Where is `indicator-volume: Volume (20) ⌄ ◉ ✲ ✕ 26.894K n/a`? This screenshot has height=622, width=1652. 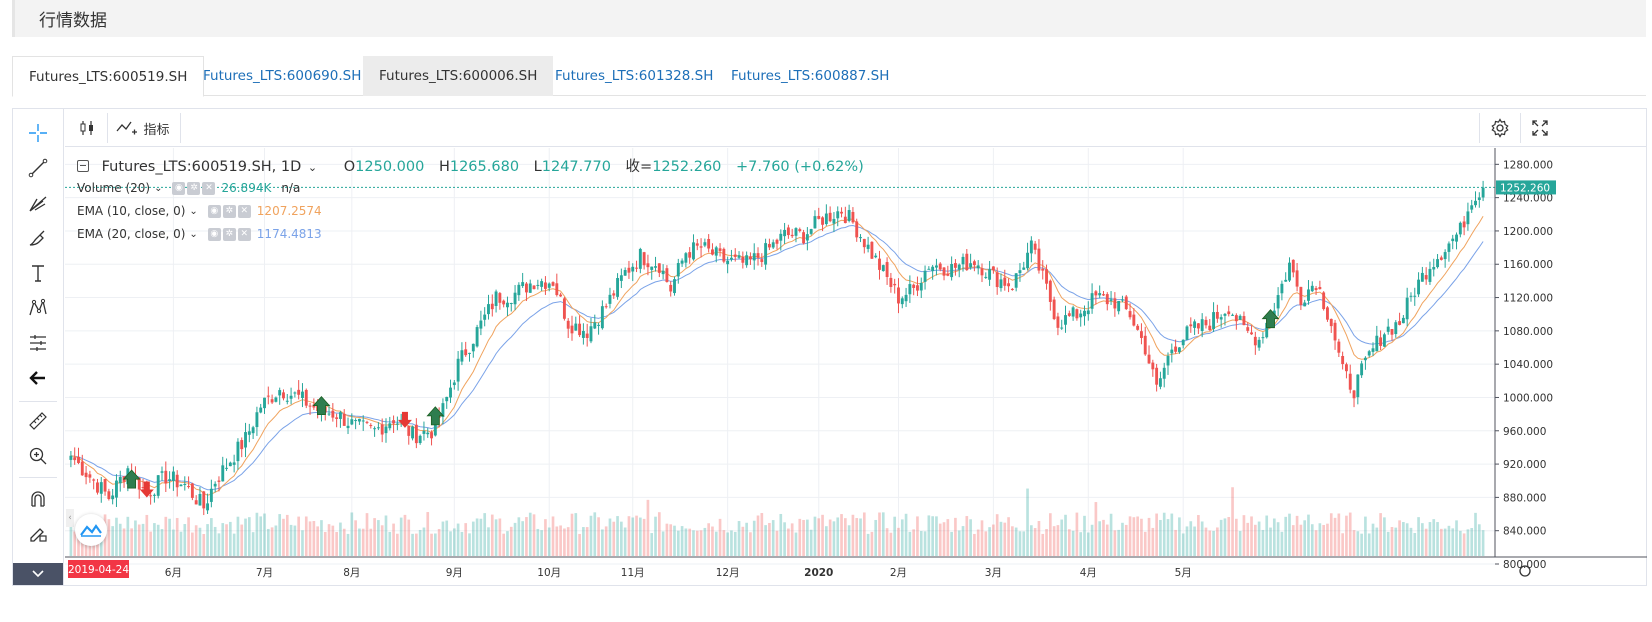 indicator-volume: Volume (20) ⌄ ◉ ✲ ✕ 26.894K n/a is located at coordinates (188, 188).